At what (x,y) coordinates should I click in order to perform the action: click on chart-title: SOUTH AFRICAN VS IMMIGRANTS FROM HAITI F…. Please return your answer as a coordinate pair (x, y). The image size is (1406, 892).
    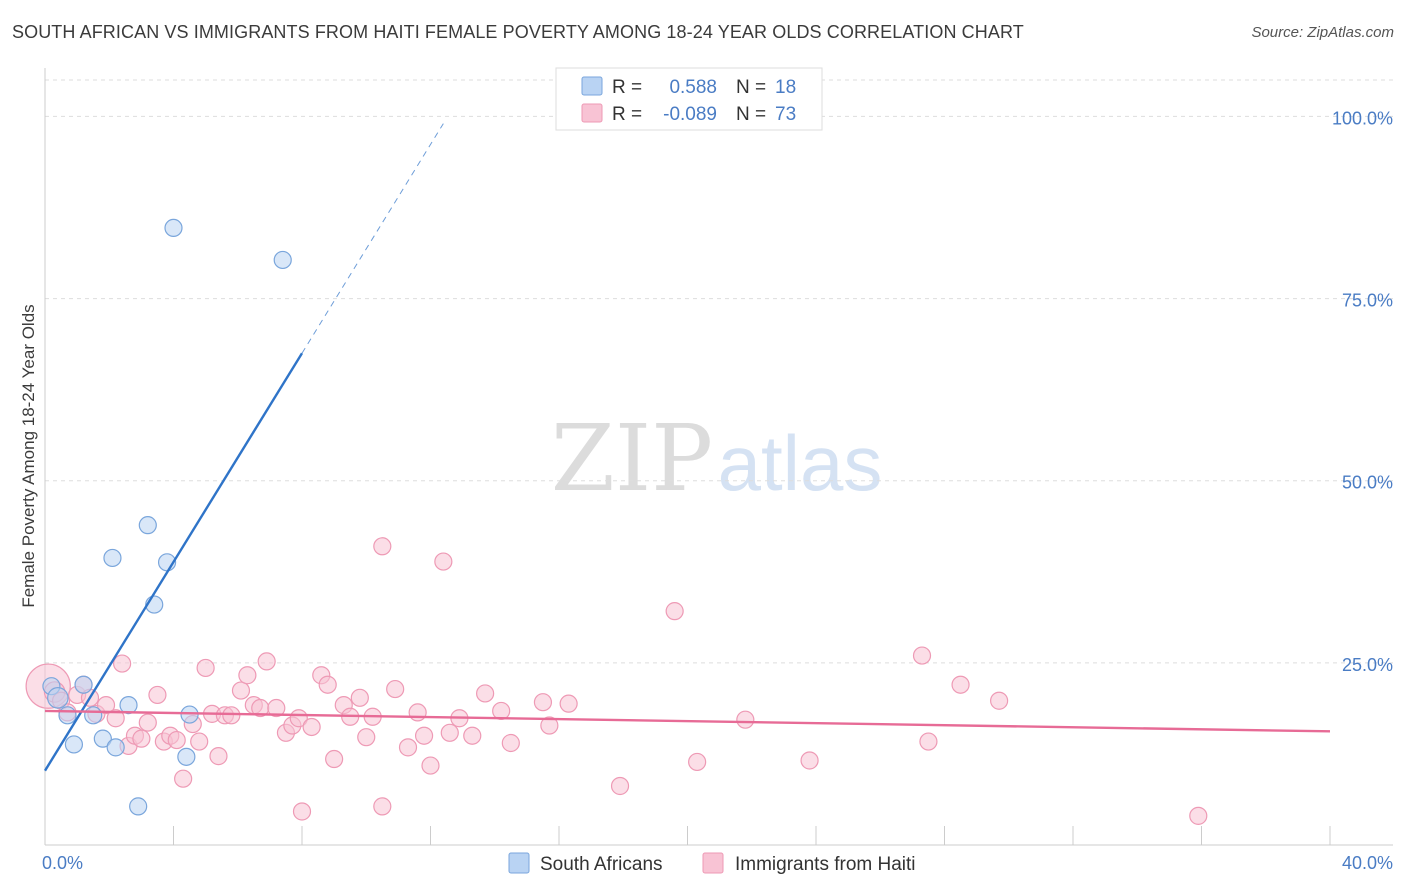
    Looking at the image, I should click on (518, 32).